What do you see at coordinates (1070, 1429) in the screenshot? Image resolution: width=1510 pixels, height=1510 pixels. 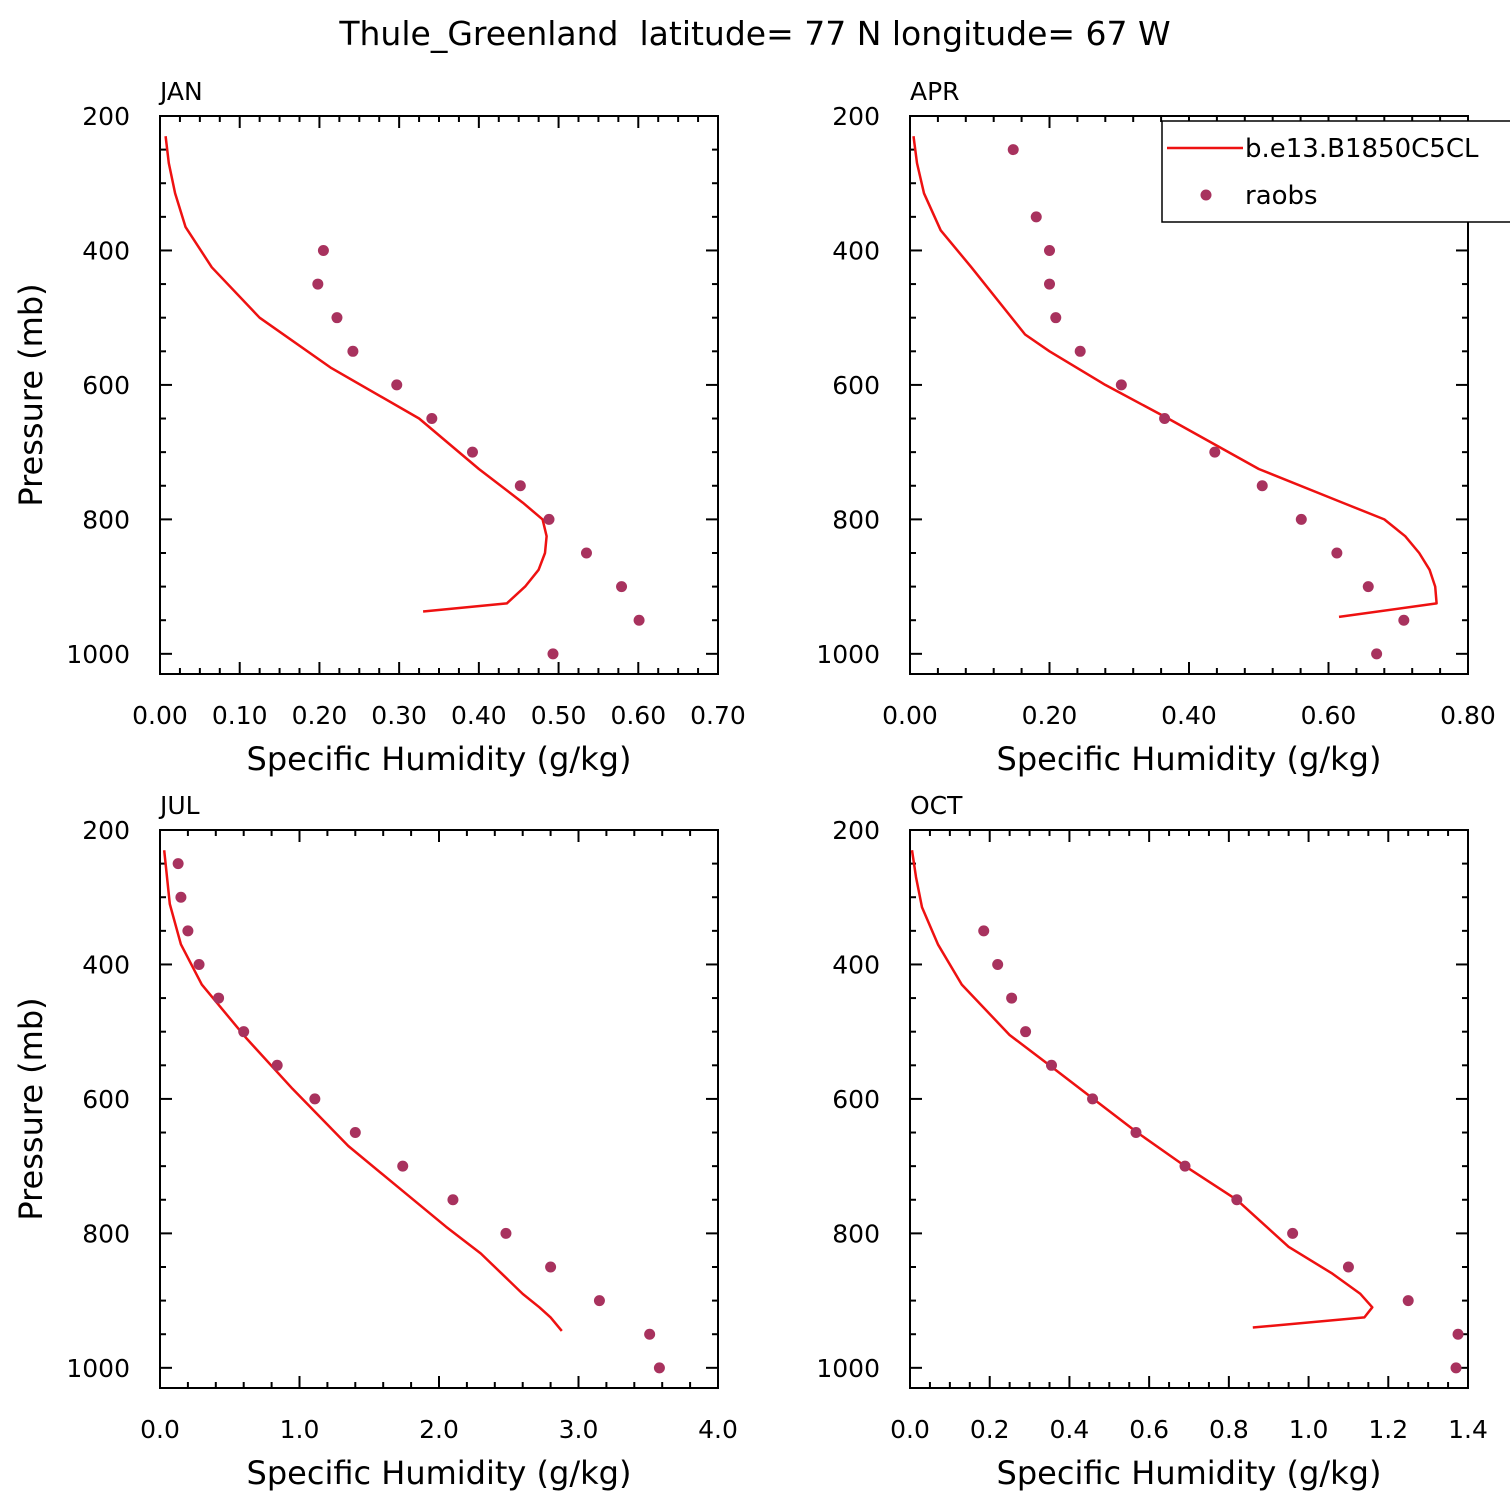 I see `x-tick-label: 0.4` at bounding box center [1070, 1429].